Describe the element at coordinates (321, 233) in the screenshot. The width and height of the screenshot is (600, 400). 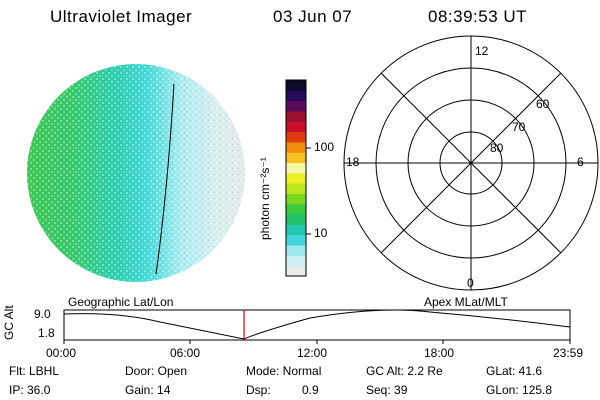
I see `colorbar-tick-10: 10` at that location.